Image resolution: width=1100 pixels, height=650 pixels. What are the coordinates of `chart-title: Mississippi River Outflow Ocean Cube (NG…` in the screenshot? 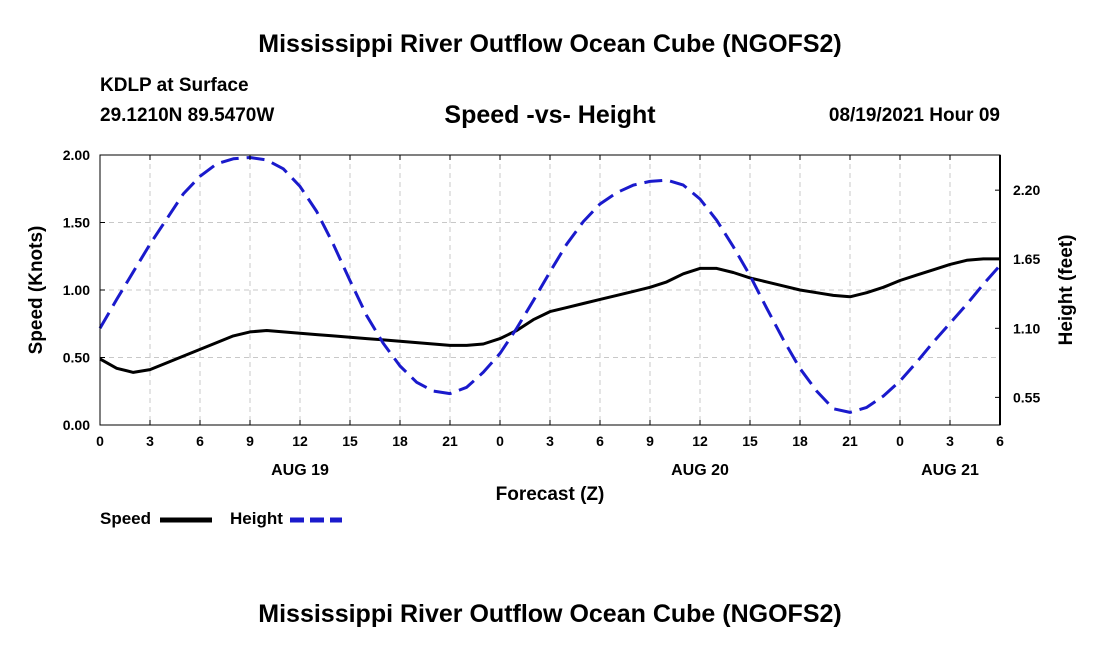 It's located at (550, 44).